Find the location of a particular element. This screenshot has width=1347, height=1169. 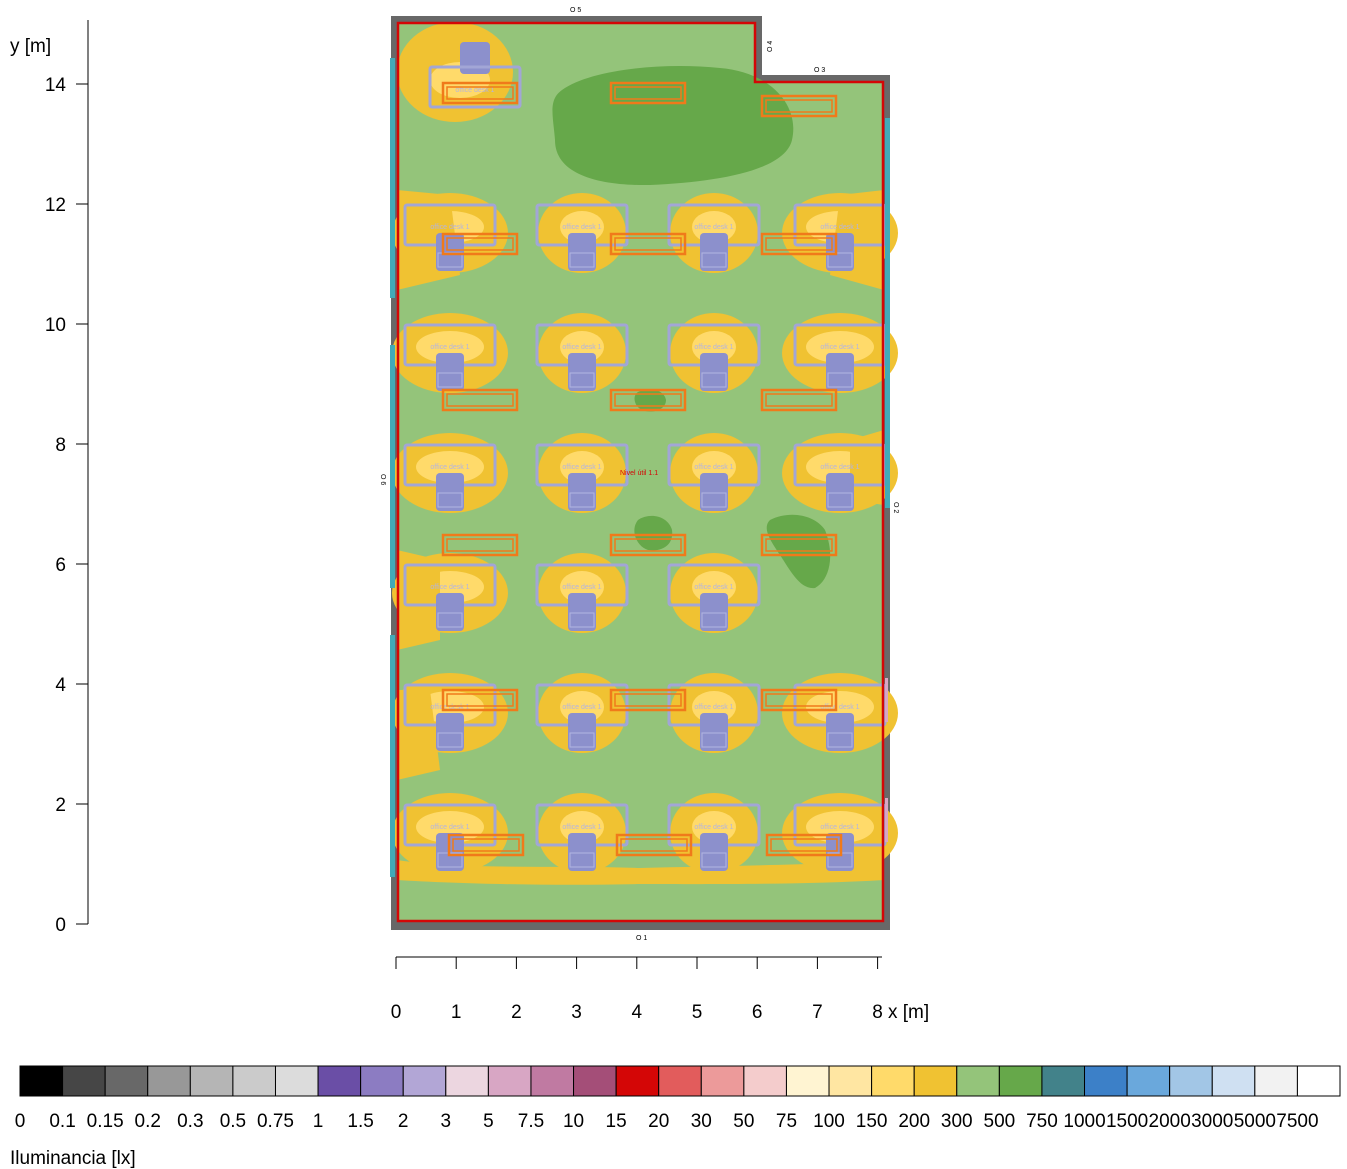

y-tick-label: 0 is located at coordinates (60, 925).